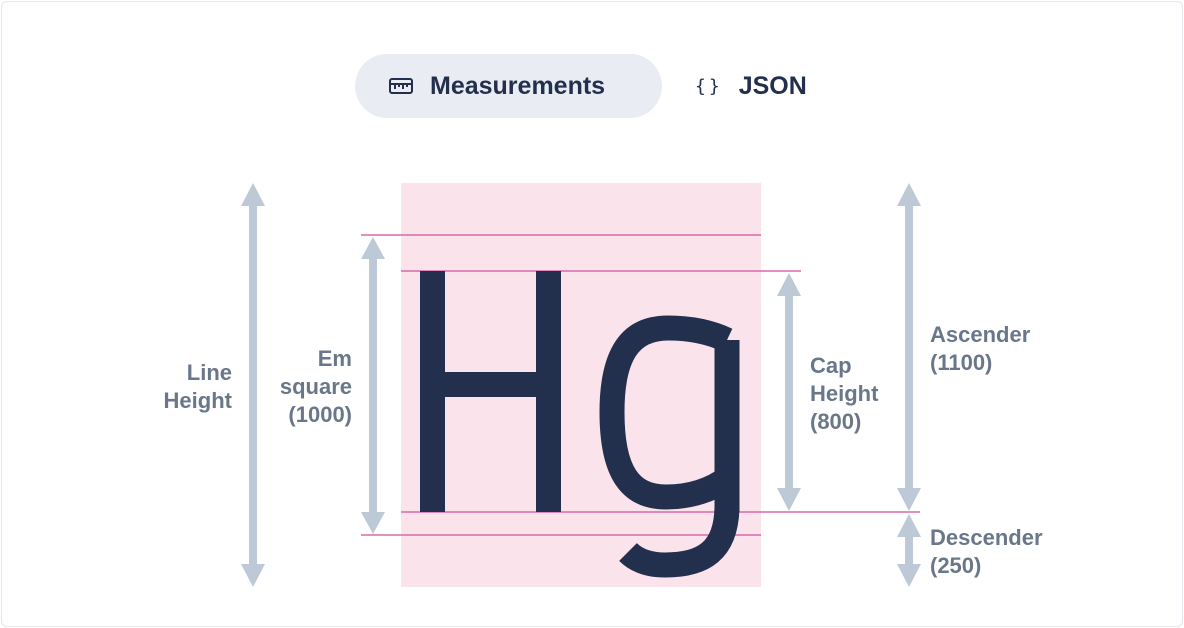 Image resolution: width=1184 pixels, height=628 pixels. I want to click on tab-measurements-label: Measurements, so click(518, 85).